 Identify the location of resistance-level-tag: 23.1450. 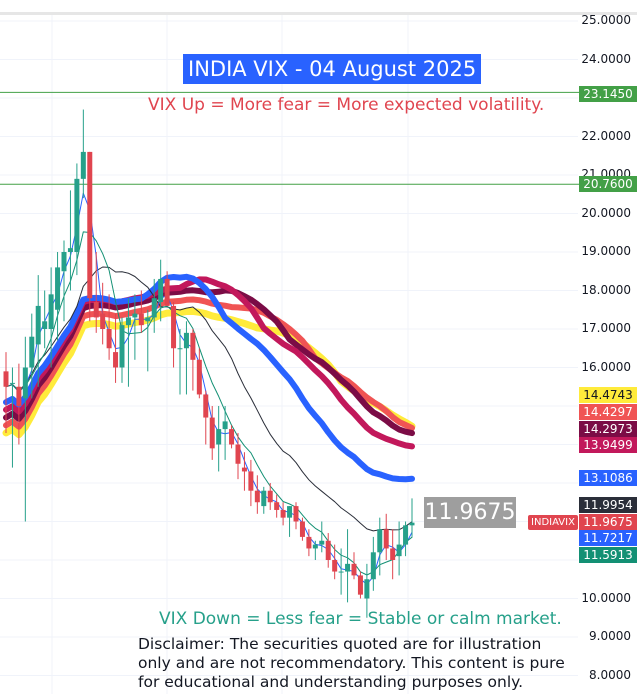
(608, 94).